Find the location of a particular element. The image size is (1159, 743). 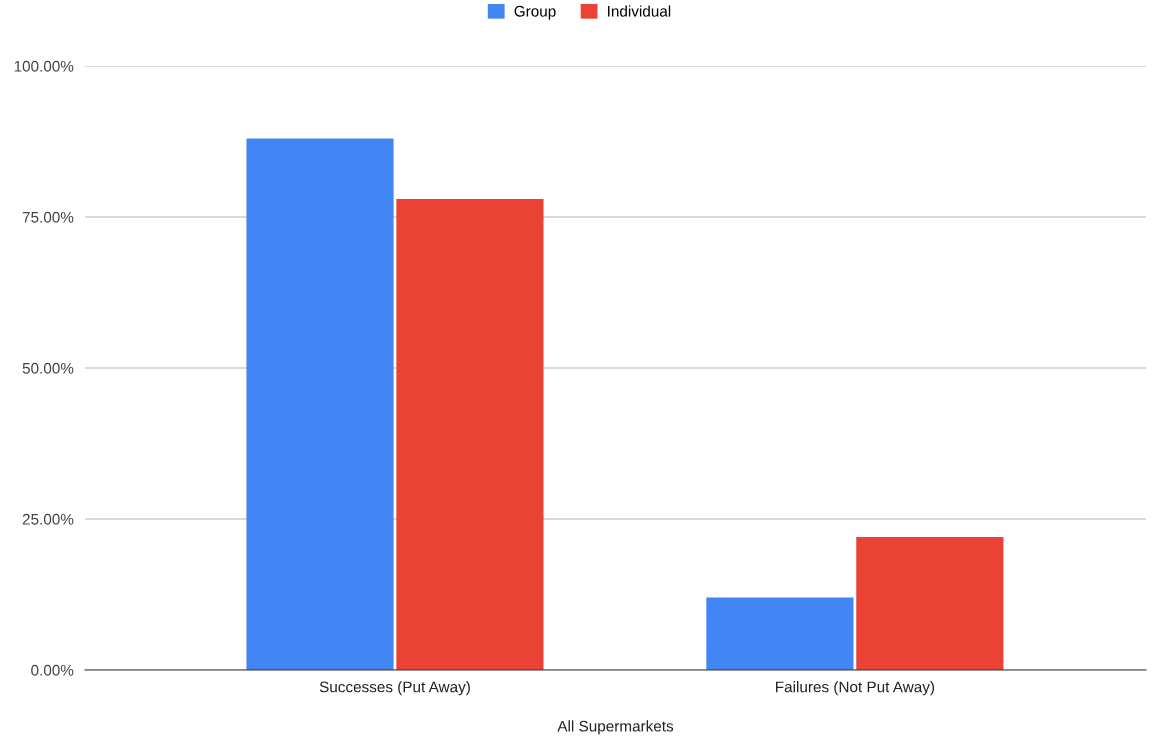

y-tick-label: 100.00% is located at coordinates (44, 66).